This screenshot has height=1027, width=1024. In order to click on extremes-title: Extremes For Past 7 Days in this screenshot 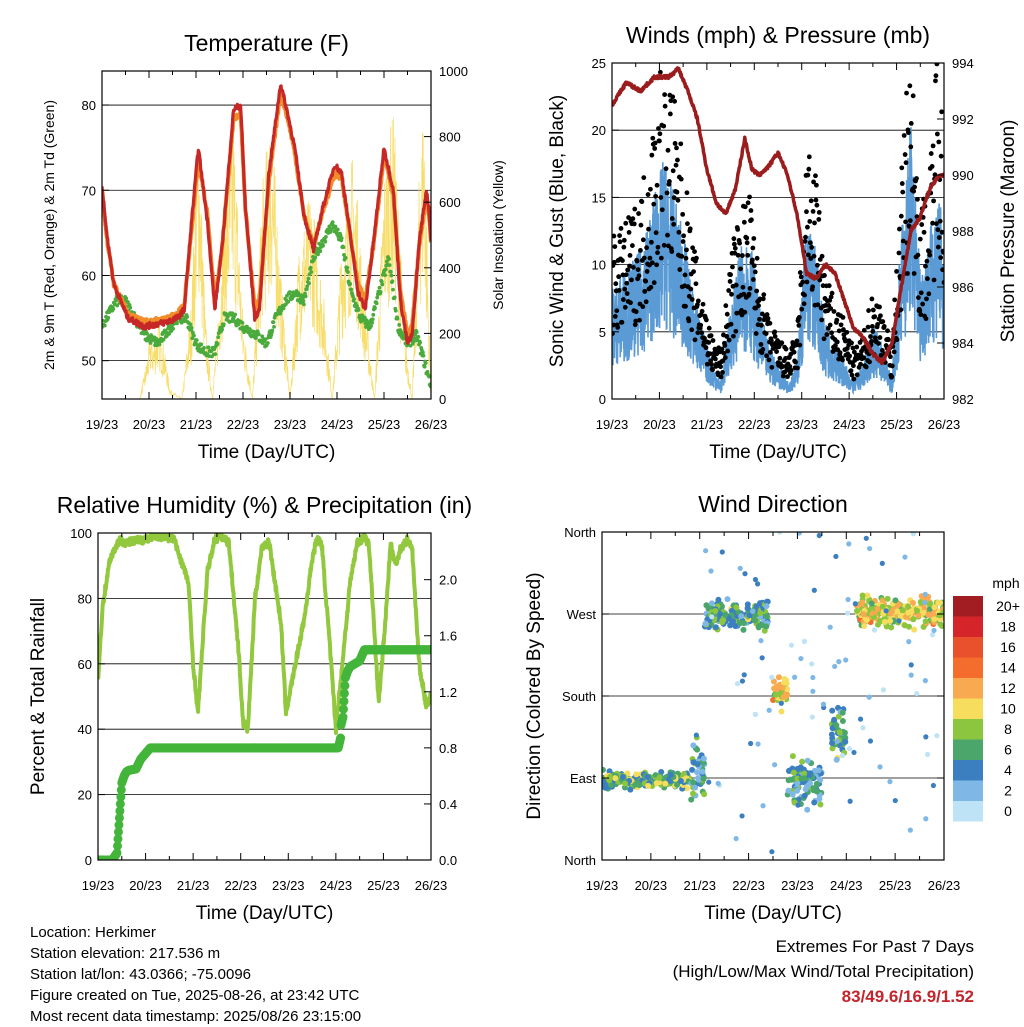, I will do `click(874, 946)`.